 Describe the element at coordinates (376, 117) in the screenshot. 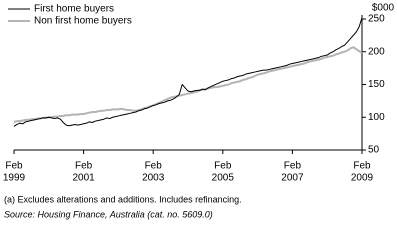

I see `y-tick-label: 100` at that location.